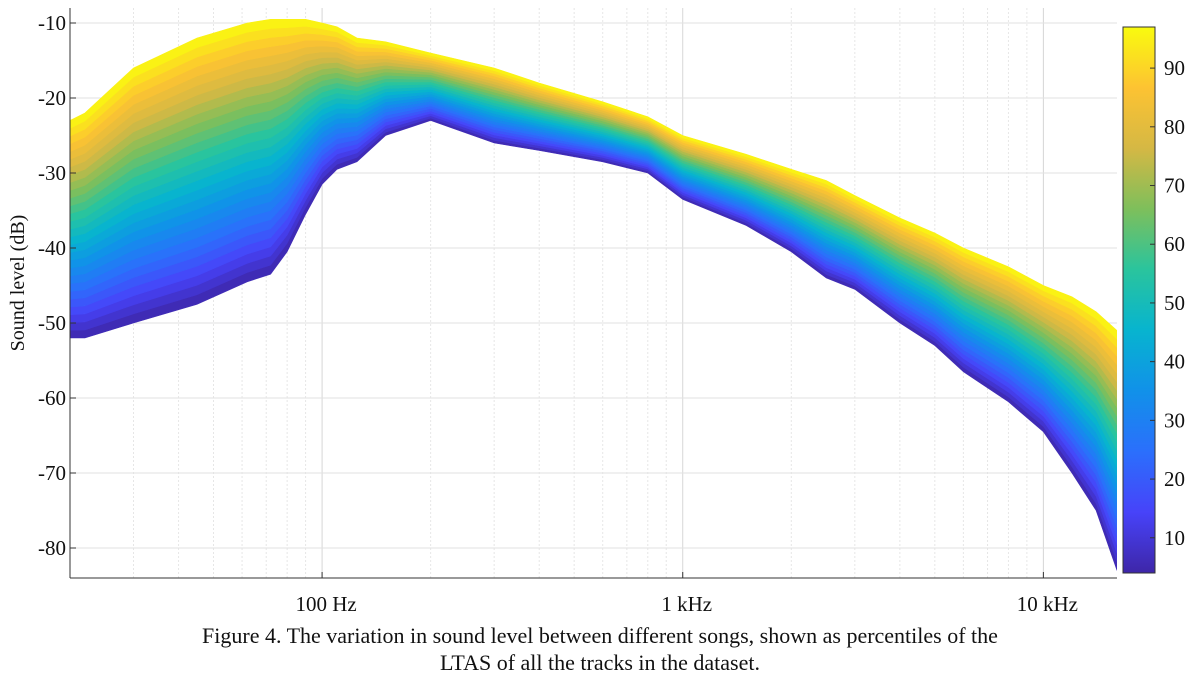 Image resolution: width=1200 pixels, height=691 pixels. Describe the element at coordinates (1174, 244) in the screenshot. I see `colorbar-tick-label: 60` at that location.